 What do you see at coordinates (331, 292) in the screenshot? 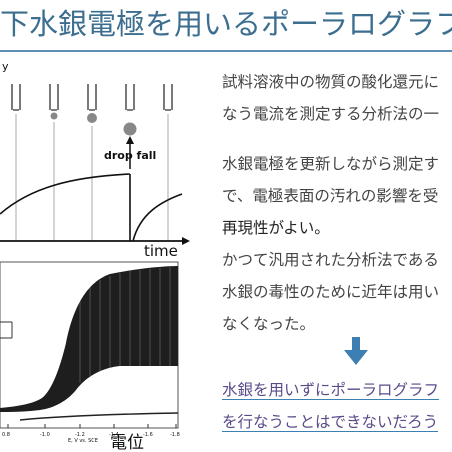
I see `text-line: 水銀の毒性のために近年は用い` at bounding box center [331, 292].